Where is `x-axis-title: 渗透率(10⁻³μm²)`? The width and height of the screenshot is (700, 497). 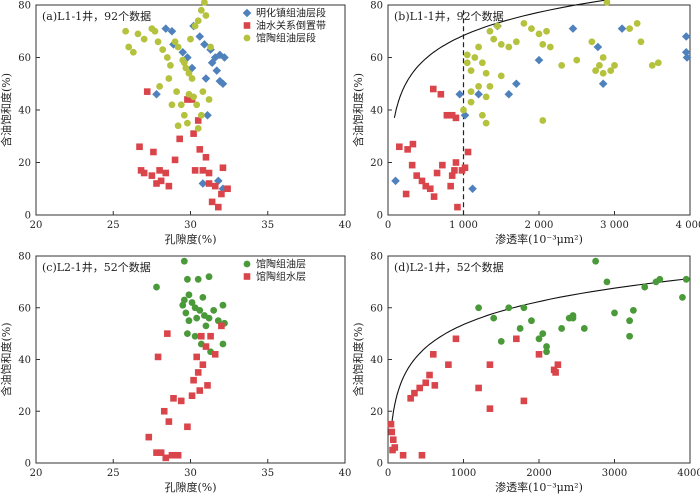 x-axis-title: 渗透率(10⁻³μm²) is located at coordinates (539, 487).